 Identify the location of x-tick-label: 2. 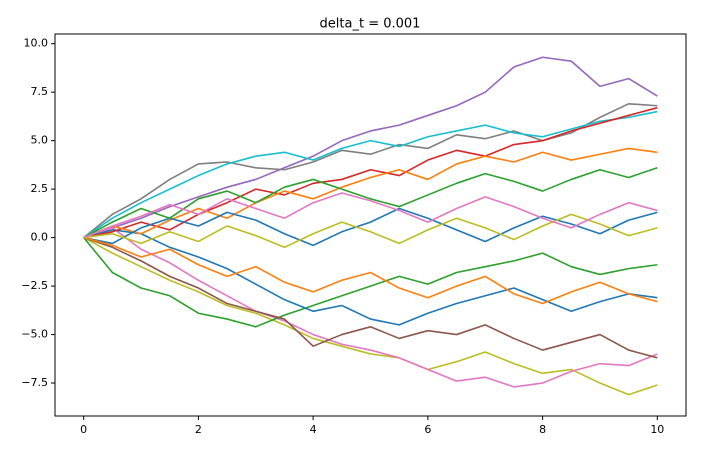
(198, 429).